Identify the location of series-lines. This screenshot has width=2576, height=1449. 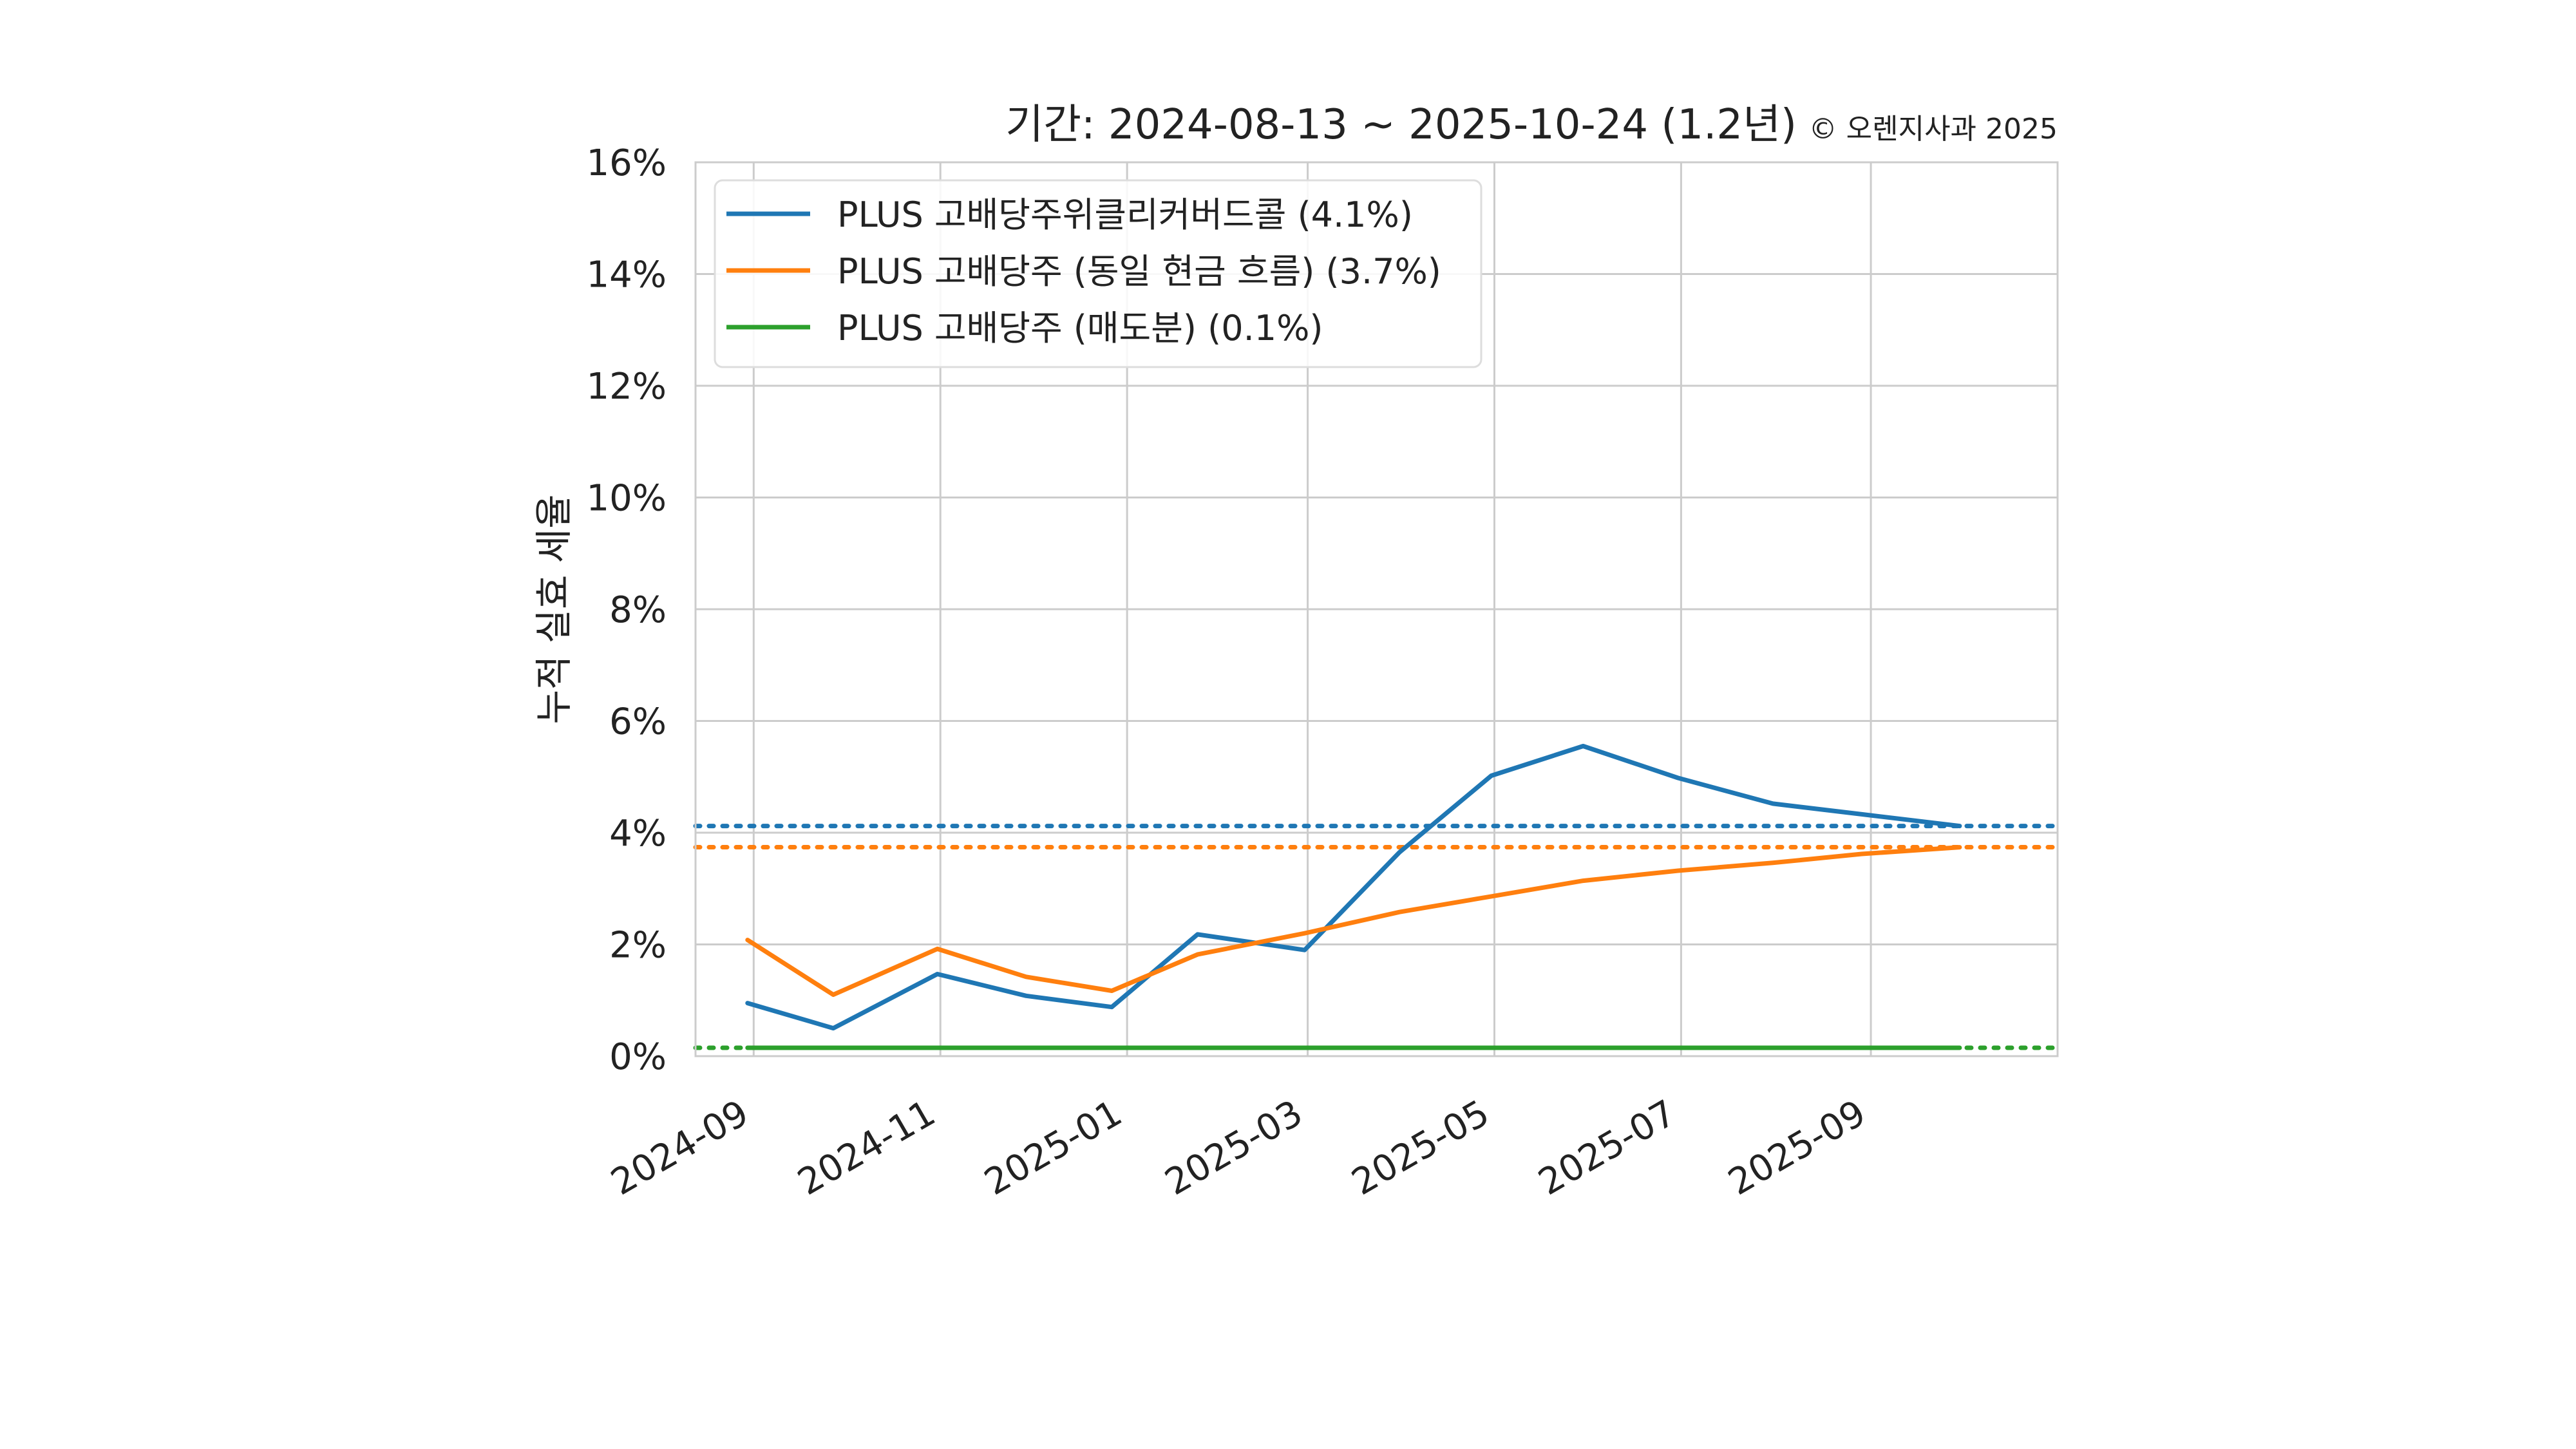
(1353, 897).